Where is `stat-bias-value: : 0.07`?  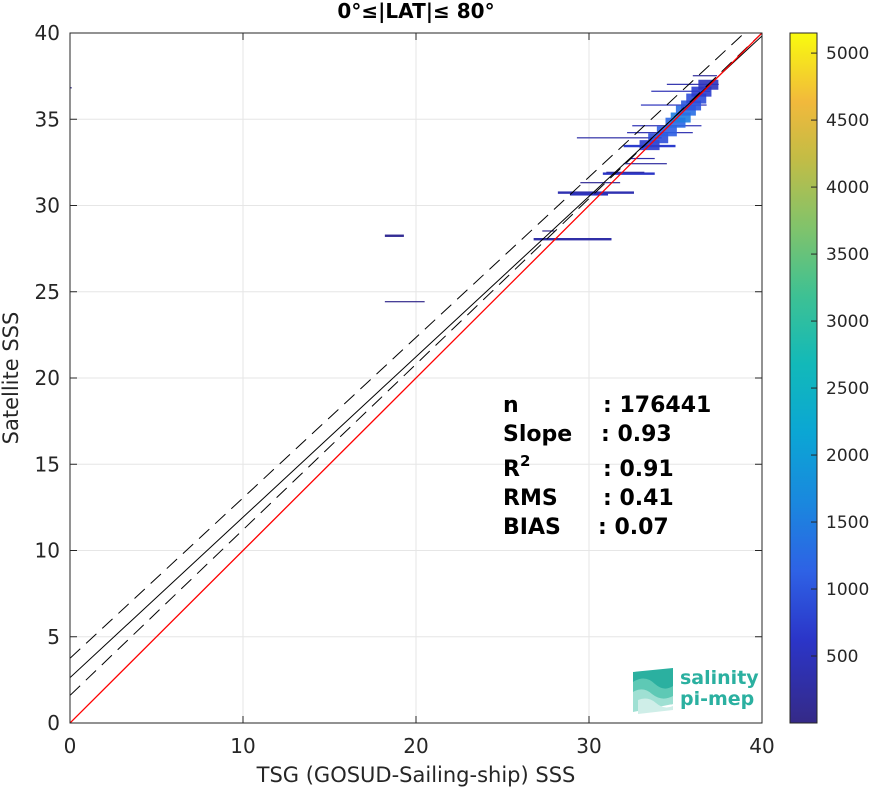 stat-bias-value: : 0.07 is located at coordinates (633, 527).